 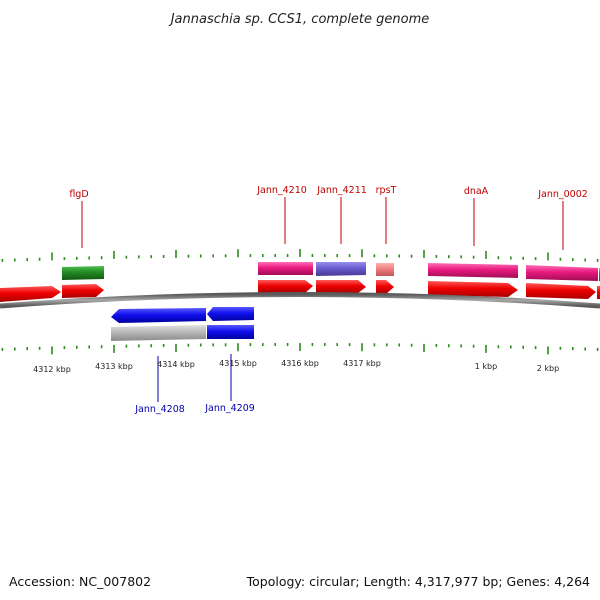 I want to click on gene-label-jann-4210: Jann_4210, so click(x=281, y=190).